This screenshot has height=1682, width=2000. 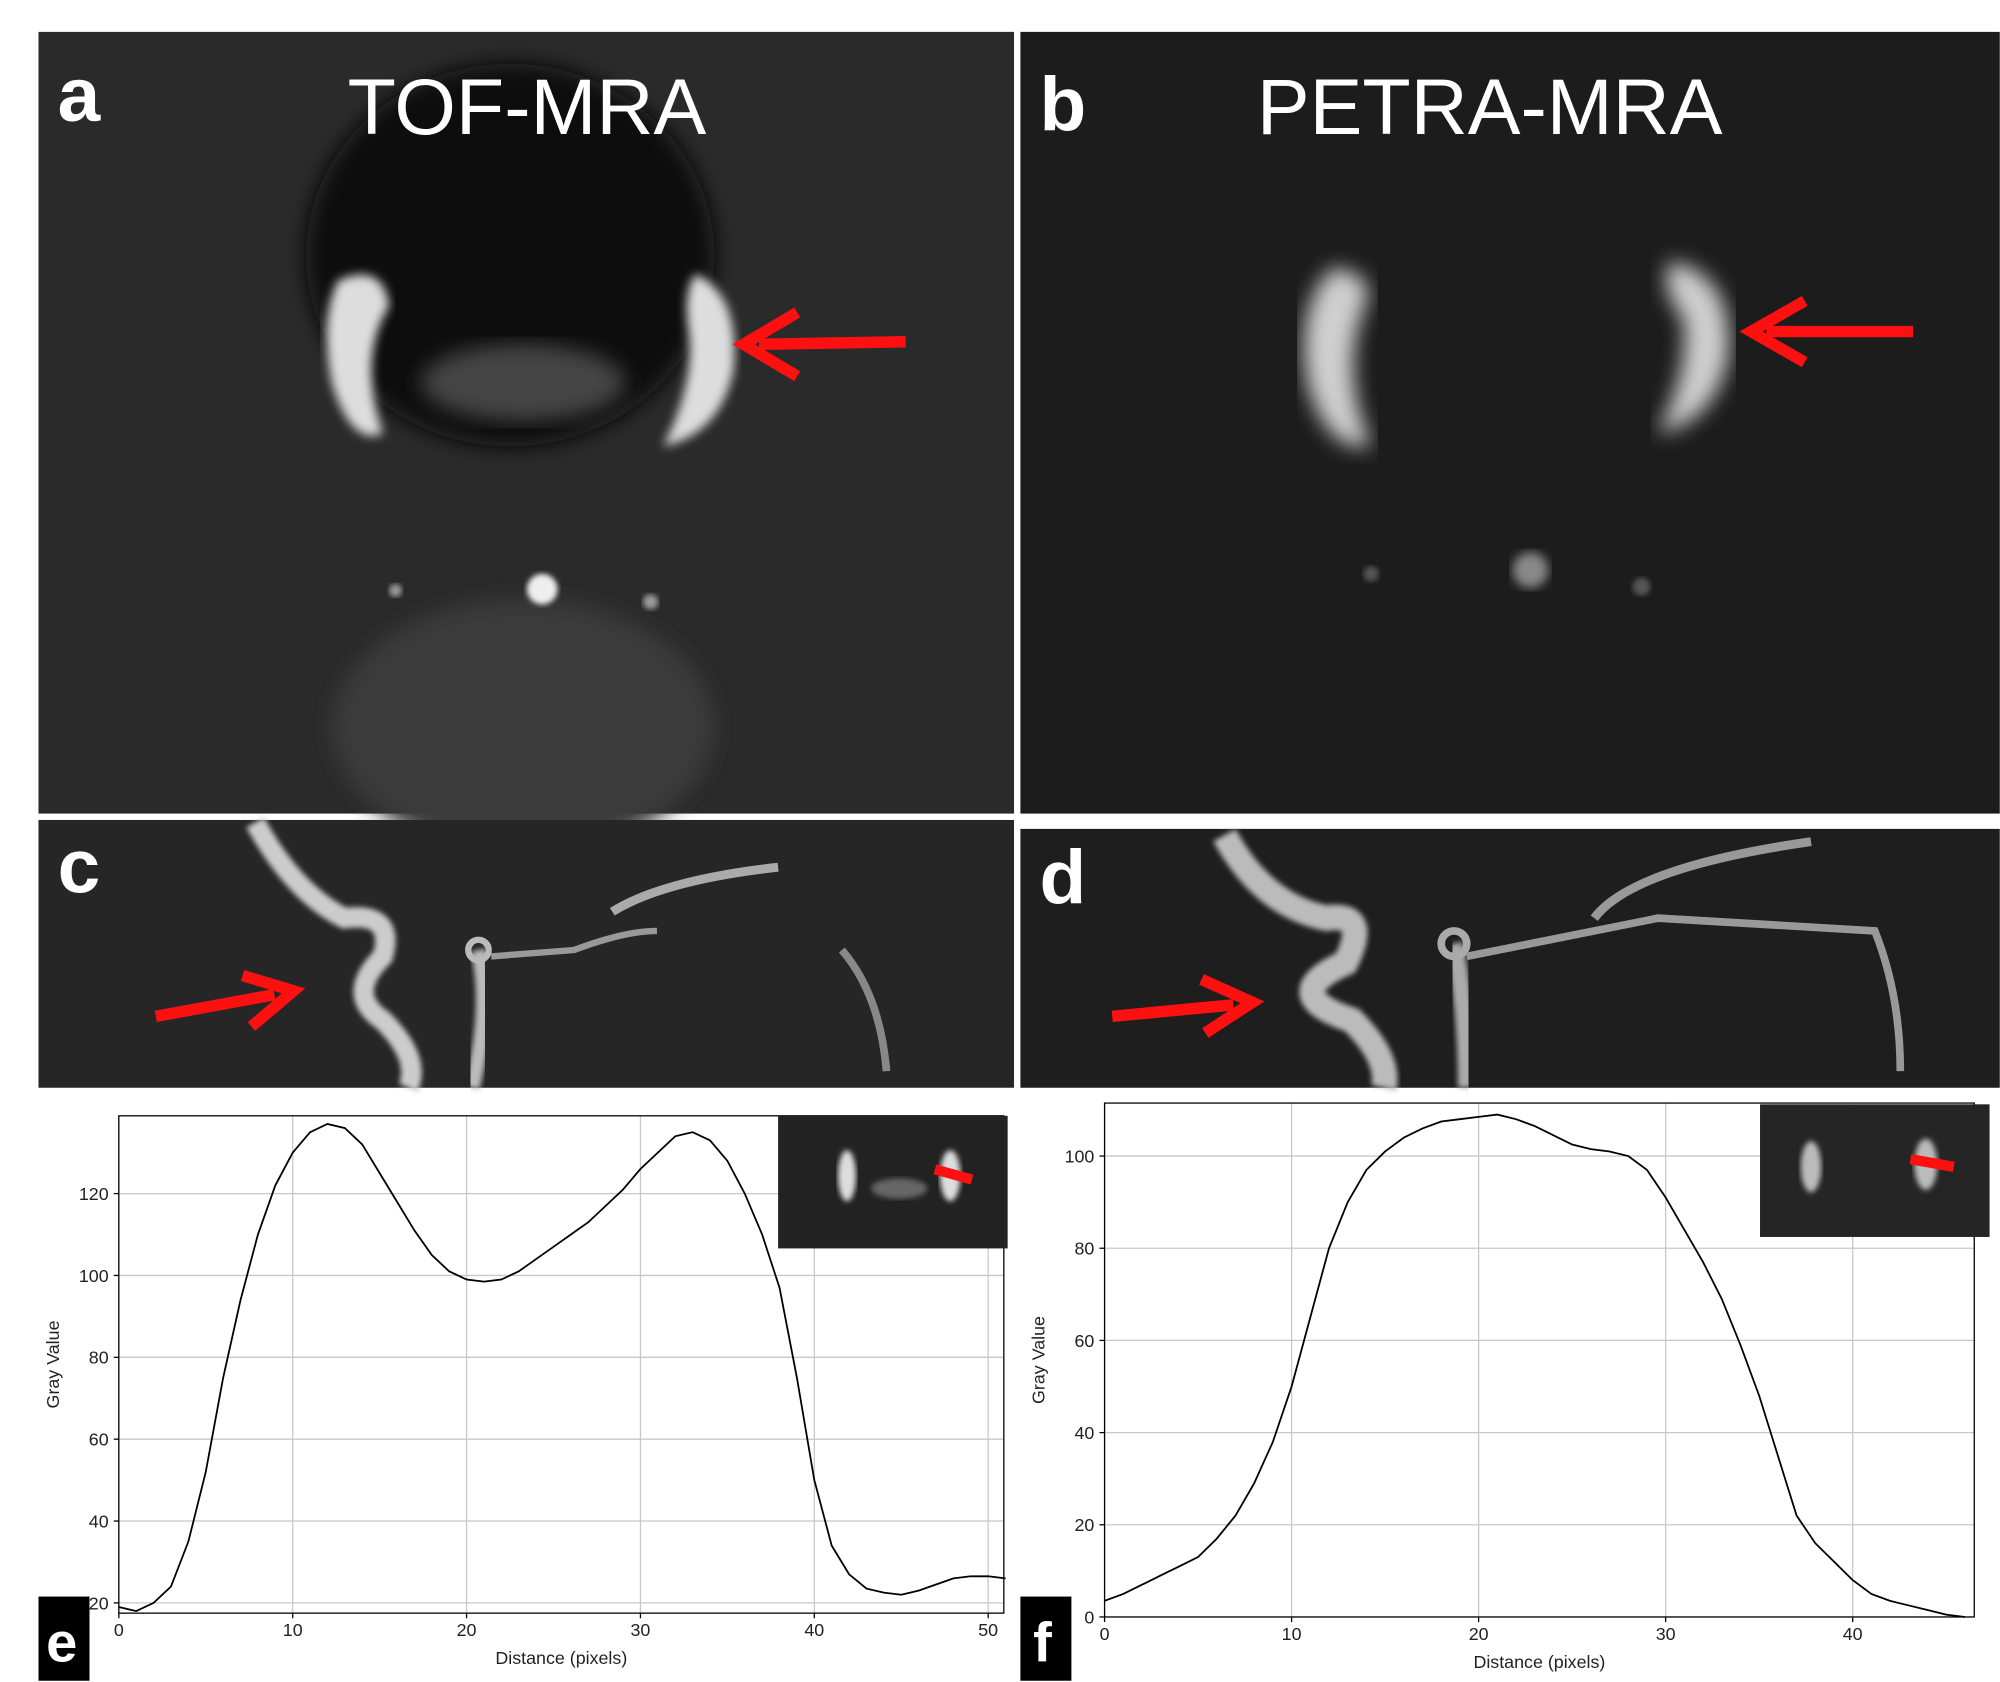 I want to click on label-box-e, so click(x=64, y=1638).